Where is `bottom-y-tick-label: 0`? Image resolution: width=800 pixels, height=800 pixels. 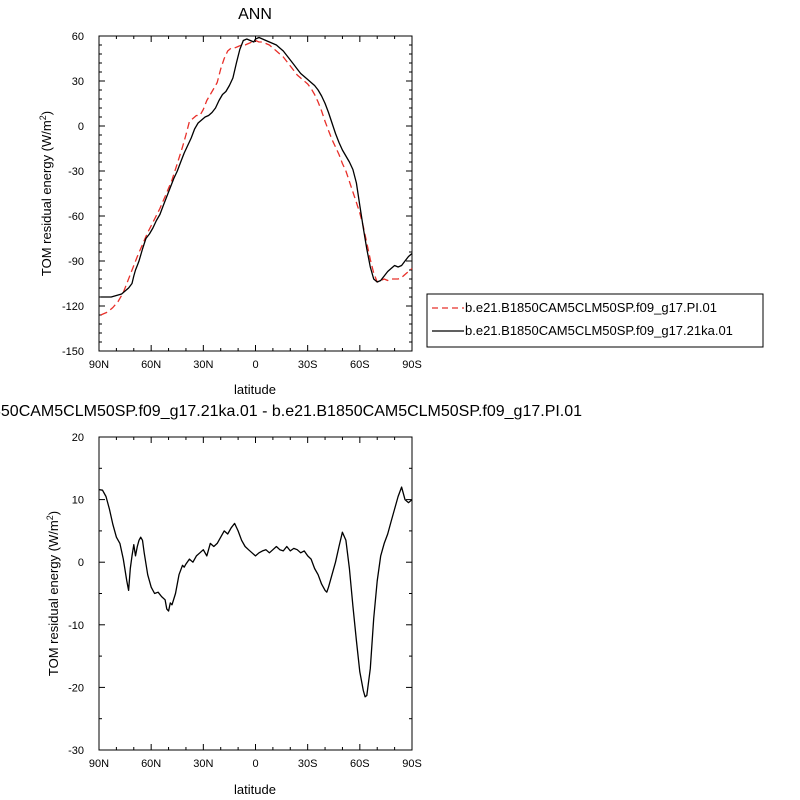
bottom-y-tick-label: 0 is located at coordinates (81, 563).